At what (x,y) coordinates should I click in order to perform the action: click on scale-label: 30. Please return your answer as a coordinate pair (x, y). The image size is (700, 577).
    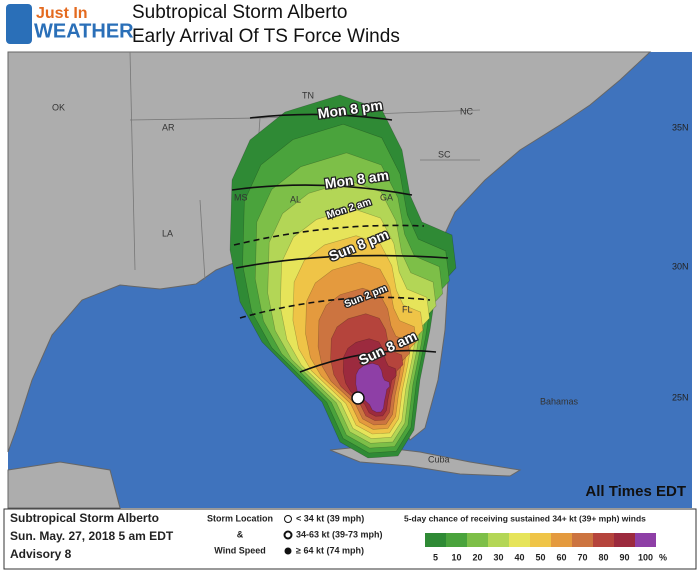
    Looking at the image, I should click on (498, 557).